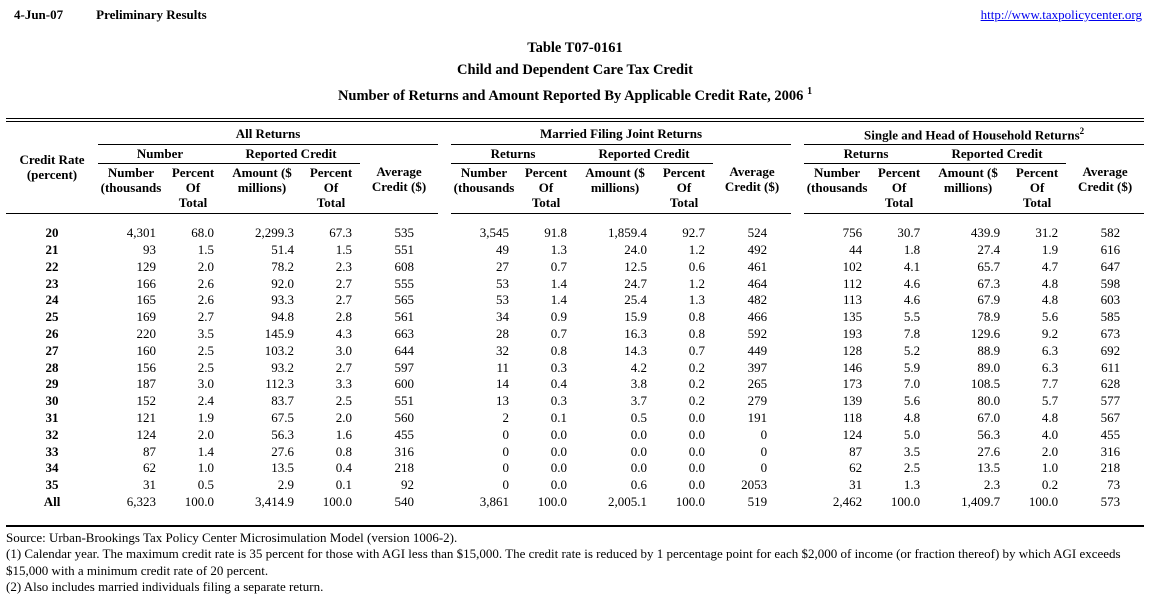 The width and height of the screenshot is (1150, 596). Describe the element at coordinates (697, 401) in the screenshot. I see `value-cell: 0.2` at that location.